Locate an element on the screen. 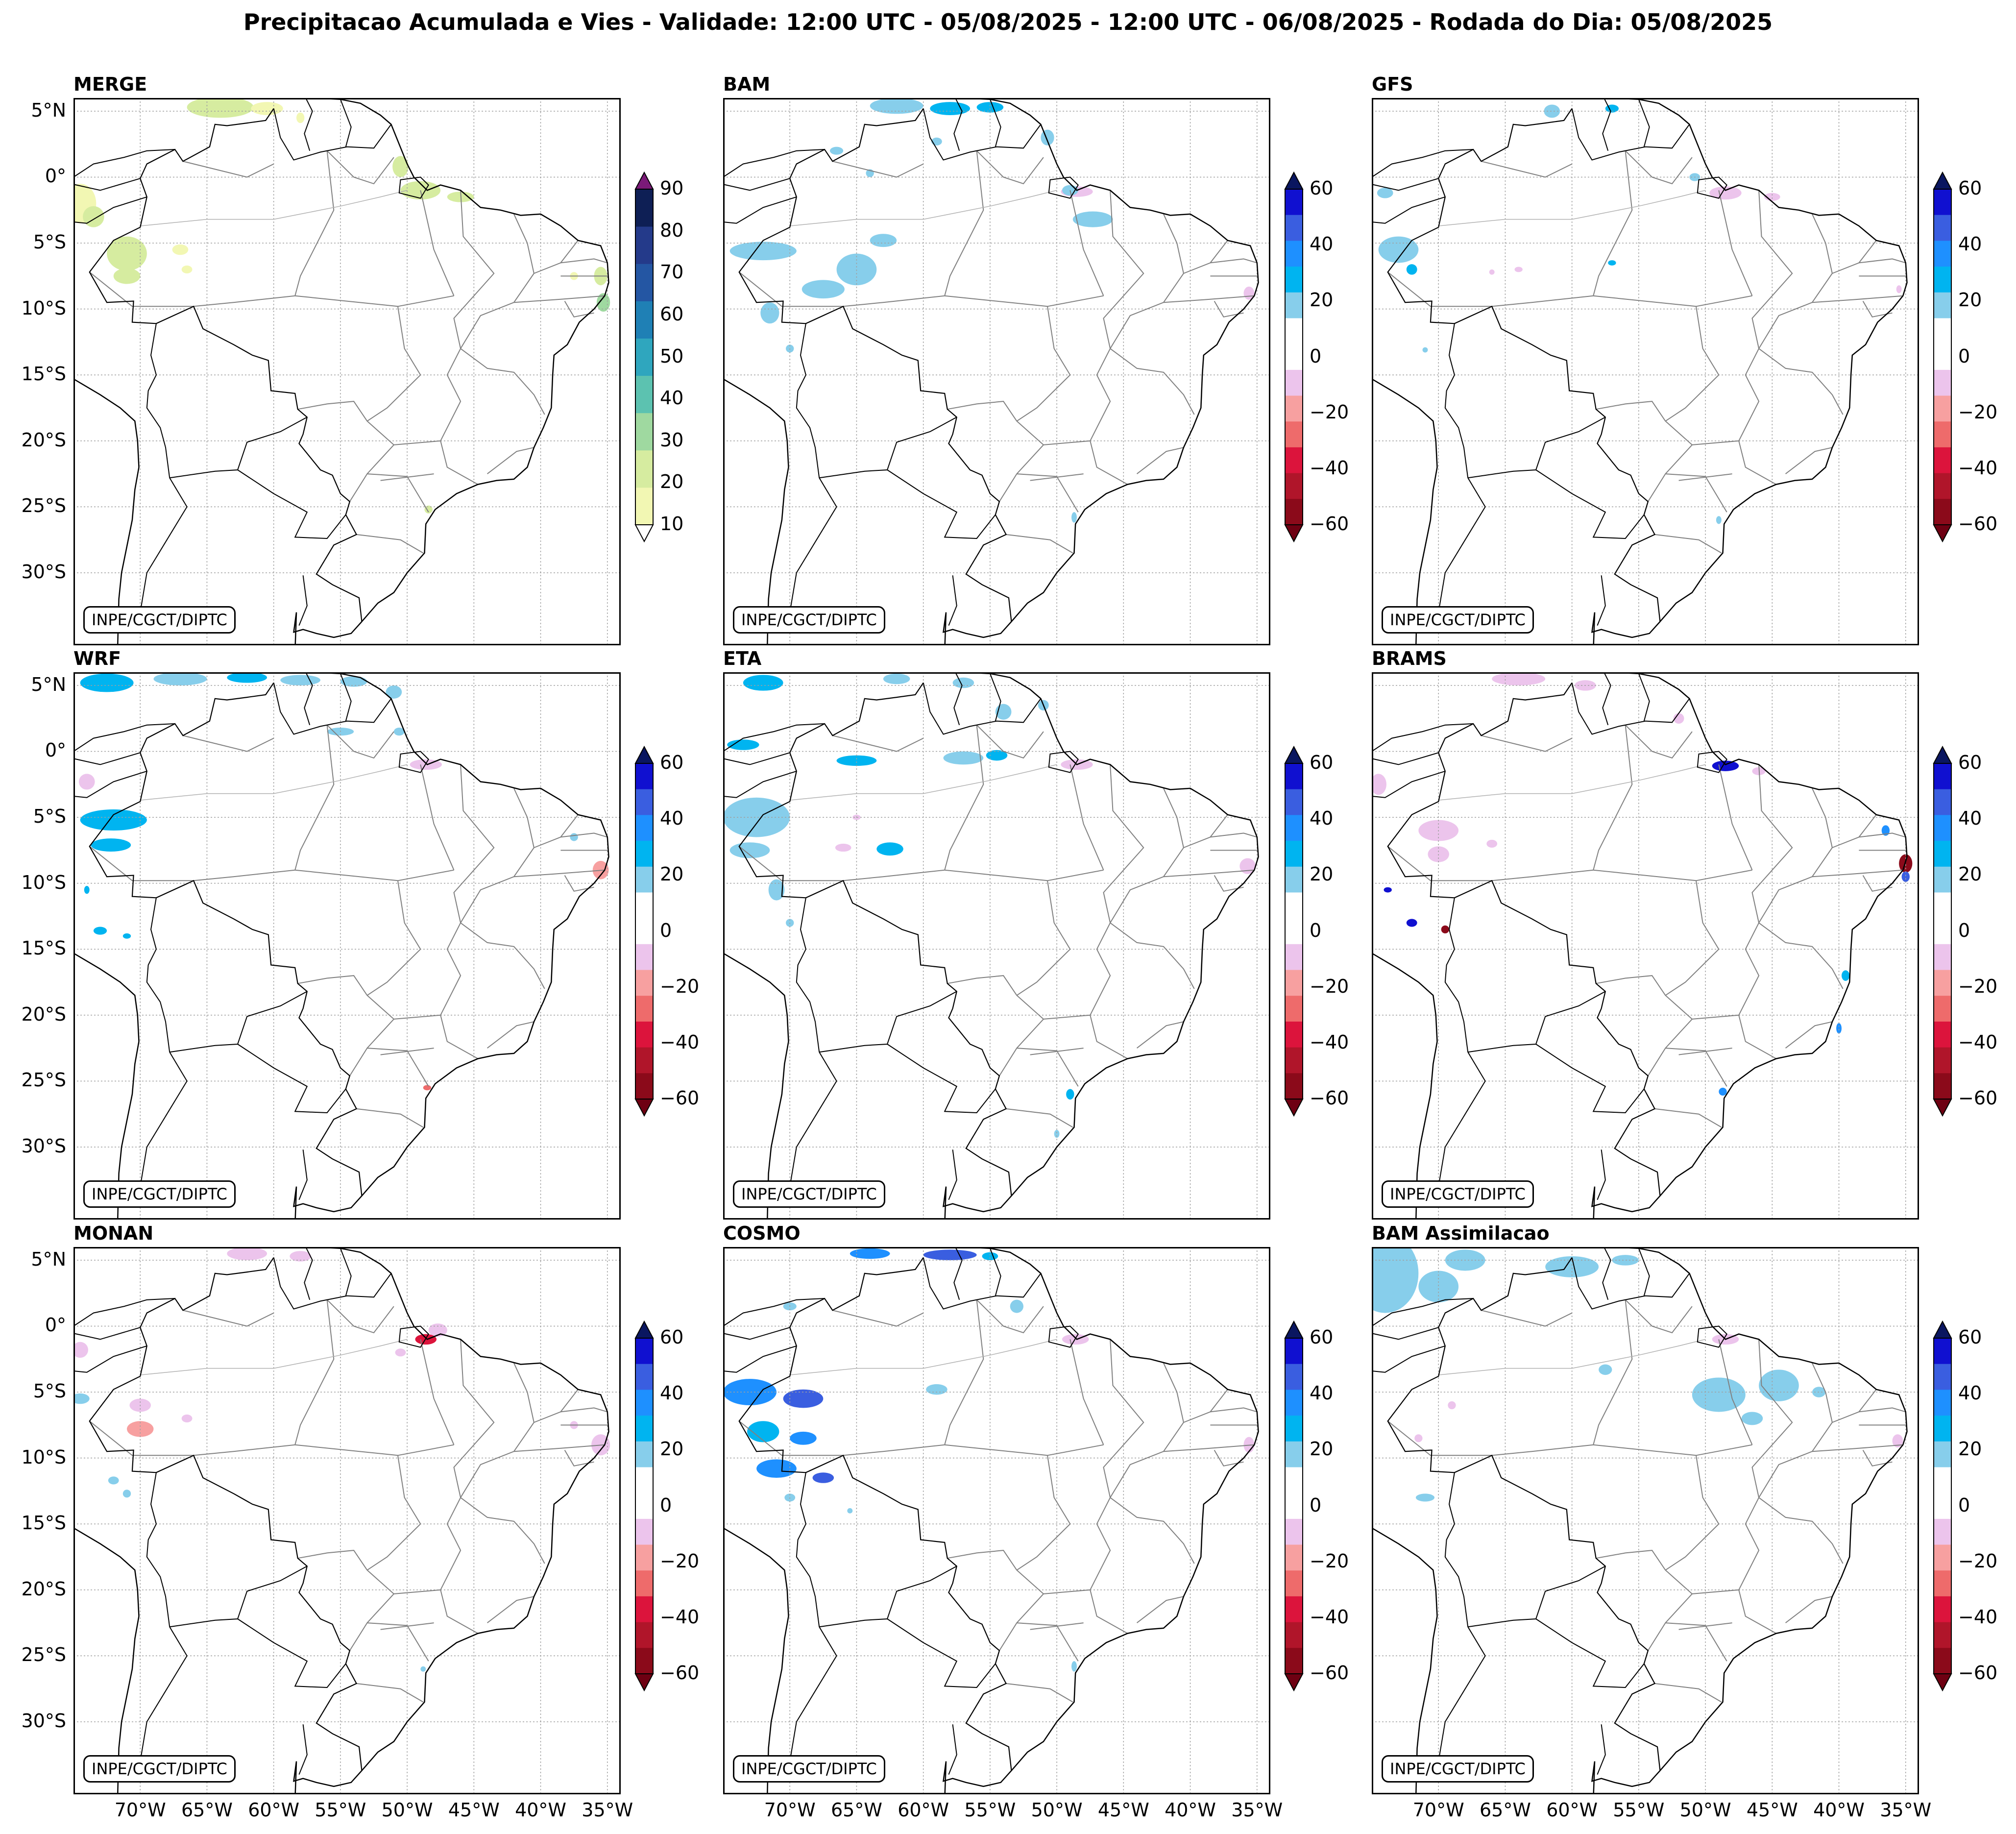  map-bam-assimilacao is located at coordinates (1645, 1520).